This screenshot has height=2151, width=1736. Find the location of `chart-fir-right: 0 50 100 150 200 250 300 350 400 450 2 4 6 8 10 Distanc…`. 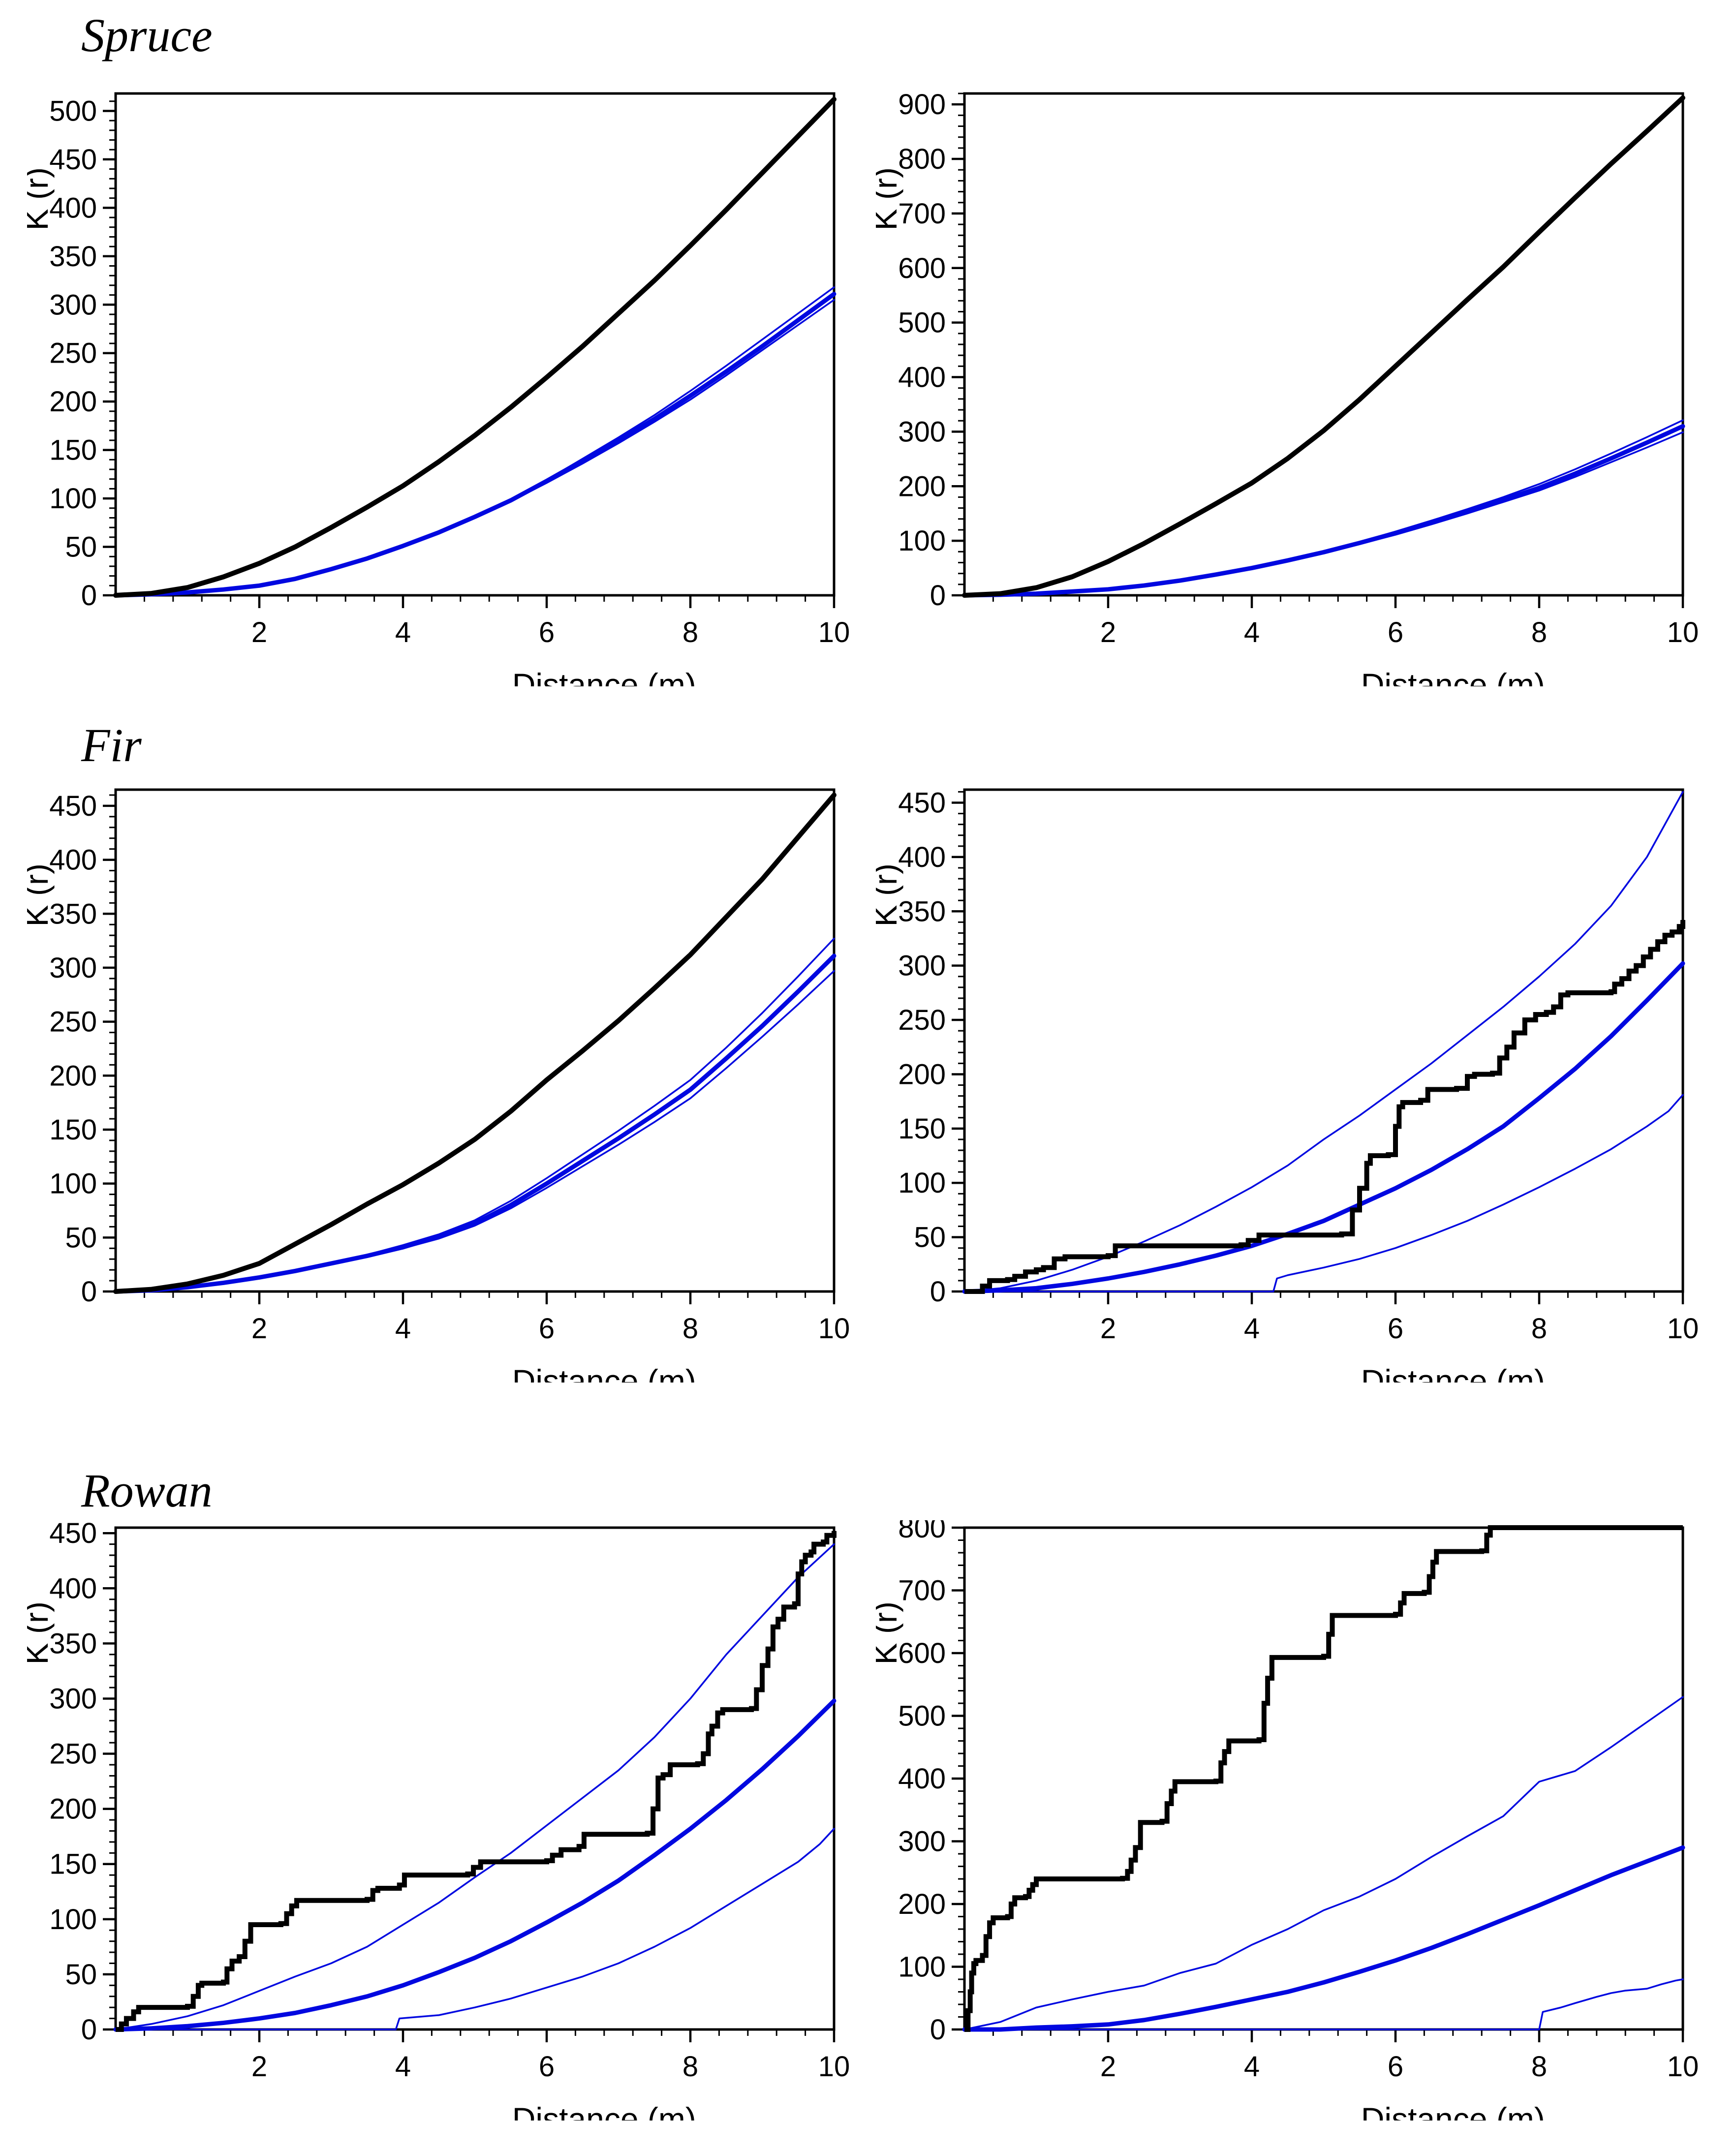

chart-fir-right: 0 50 100 150 200 250 300 350 400 450 2 4 6 8 10 Distanc… is located at coordinates (1291, 1082).